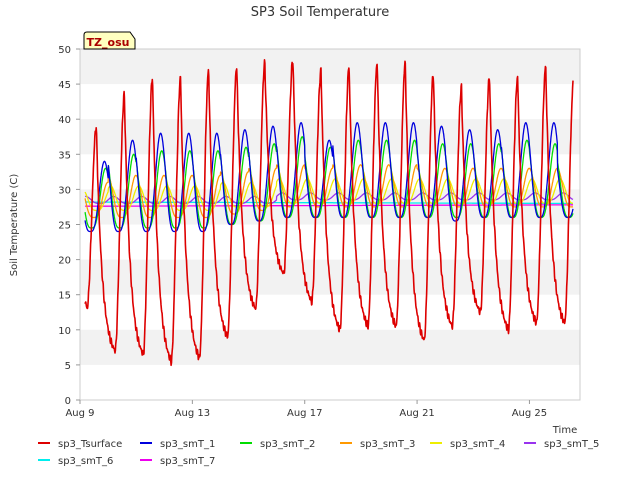 The image size is (640, 480). Describe the element at coordinates (564, 430) in the screenshot. I see `x-axis-label: Time` at that location.